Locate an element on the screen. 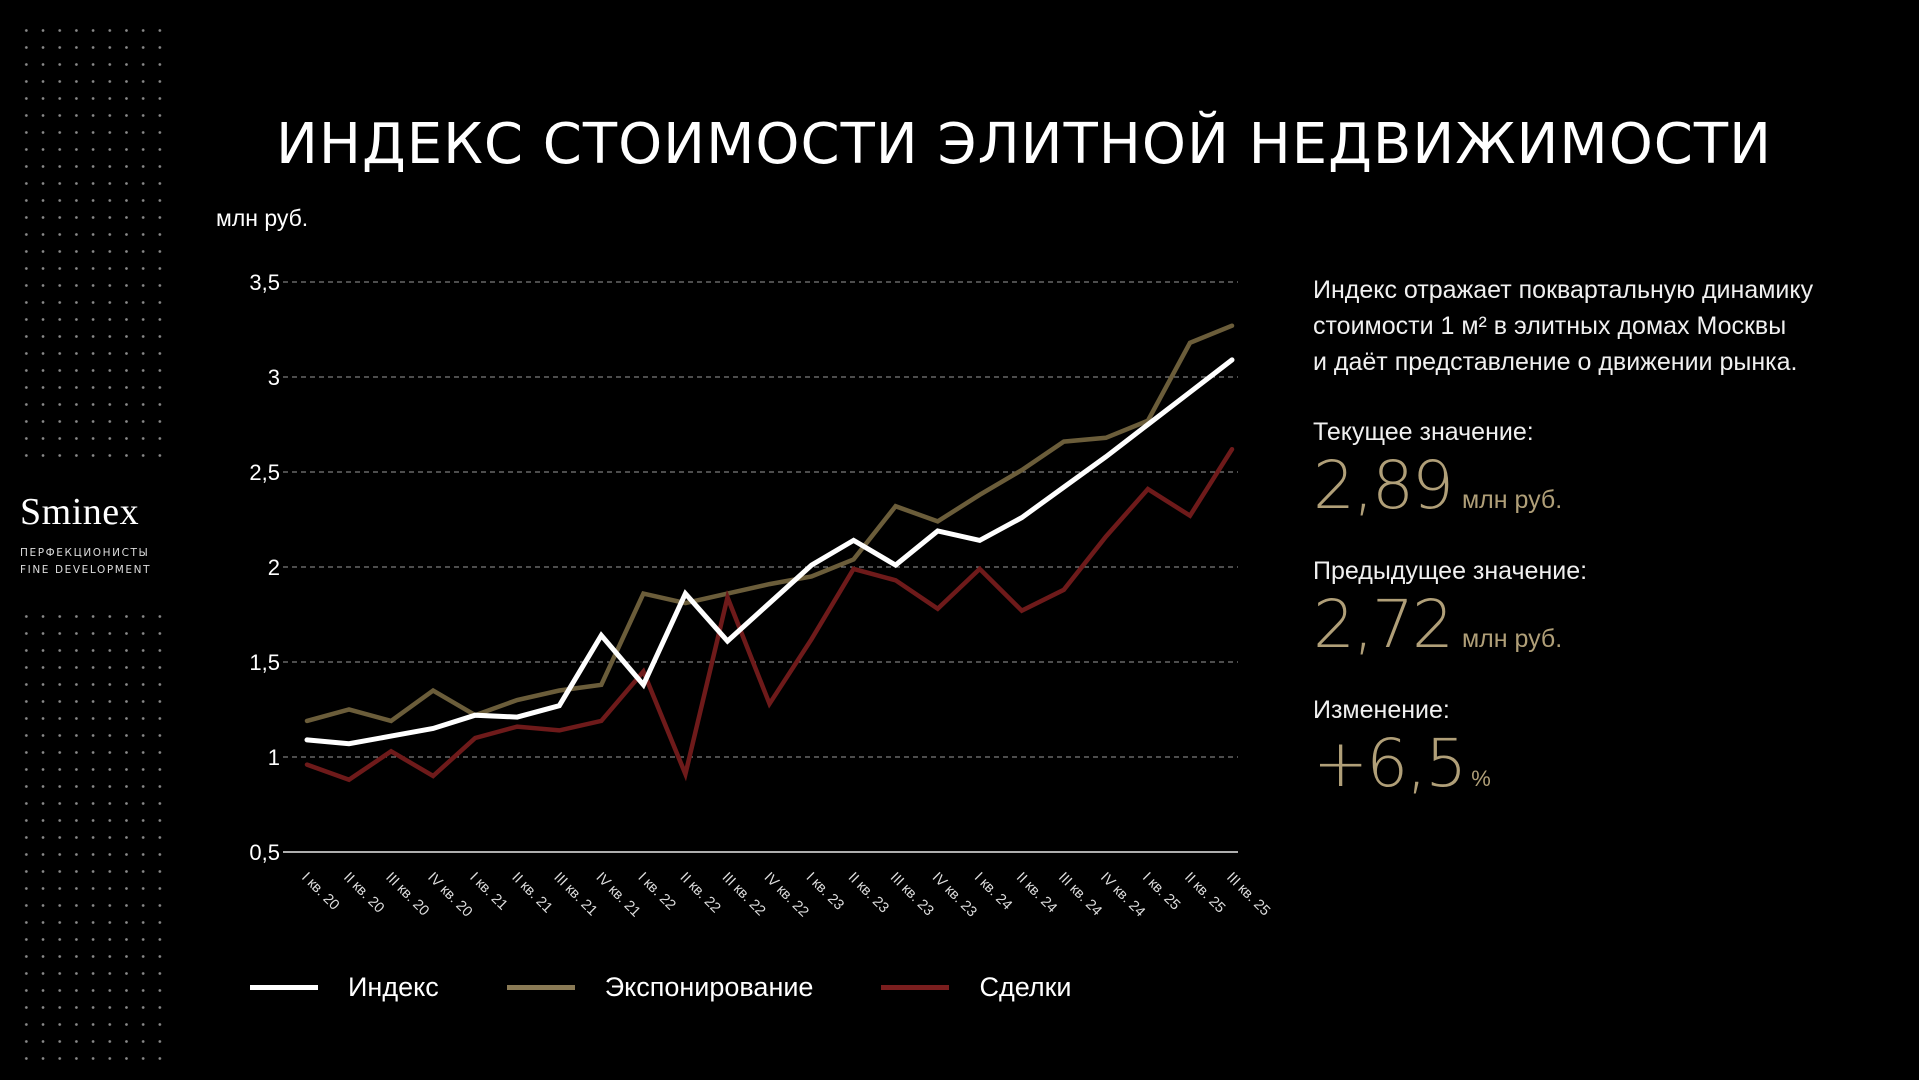  x-tick-label: III кв. 22 is located at coordinates (744, 895).